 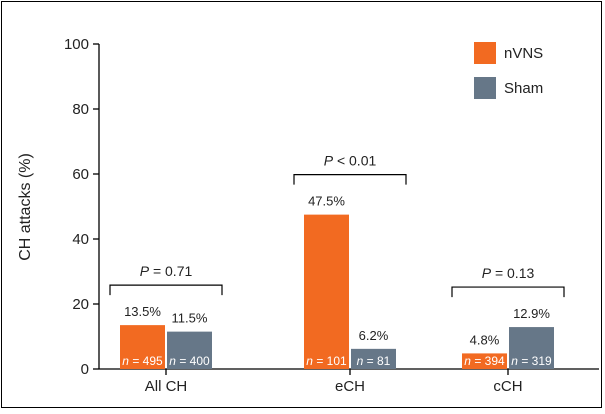 What do you see at coordinates (189, 361) in the screenshot?
I see `n-label: n = 400` at bounding box center [189, 361].